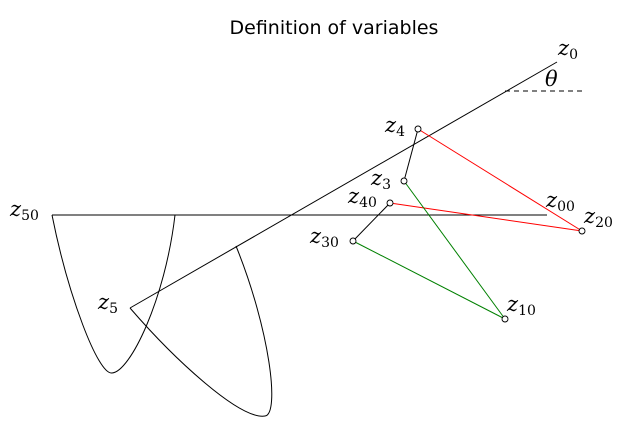 The width and height of the screenshot is (626, 436). I want to click on label-z0: z0, so click(567, 49).